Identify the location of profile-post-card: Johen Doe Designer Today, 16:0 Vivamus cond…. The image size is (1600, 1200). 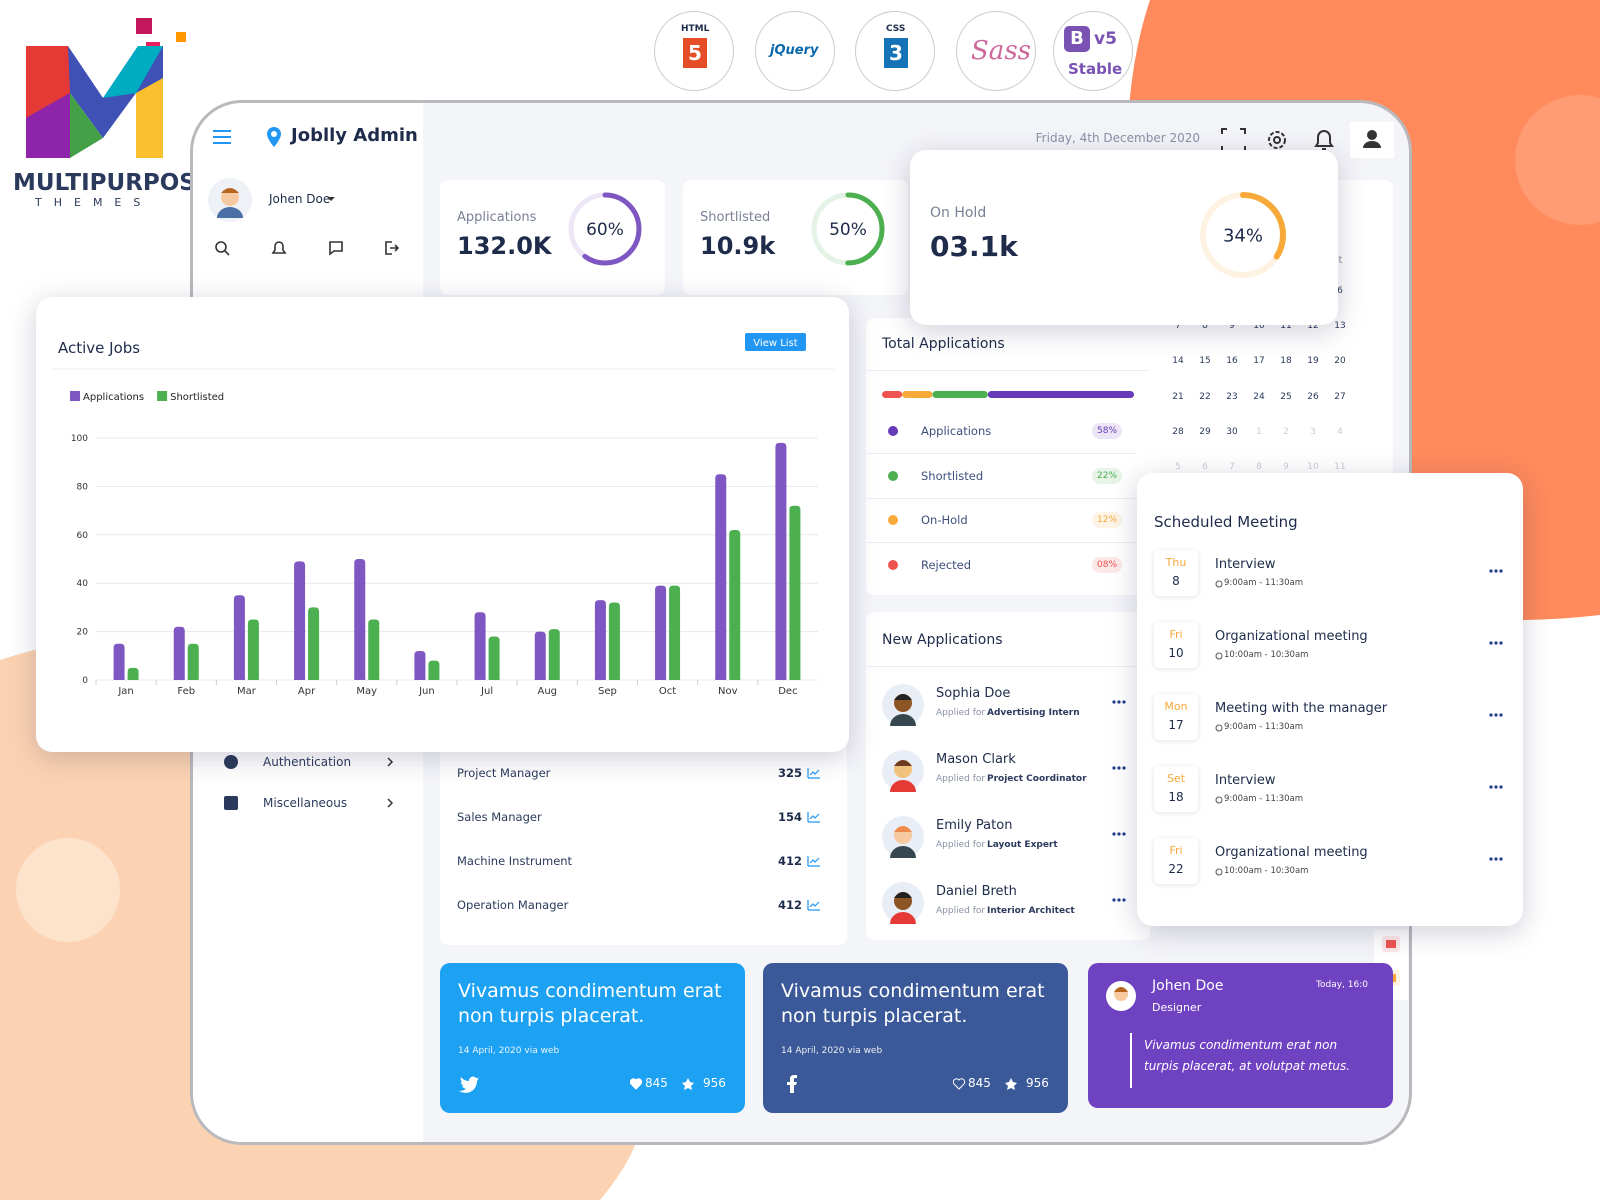
(1240, 1035).